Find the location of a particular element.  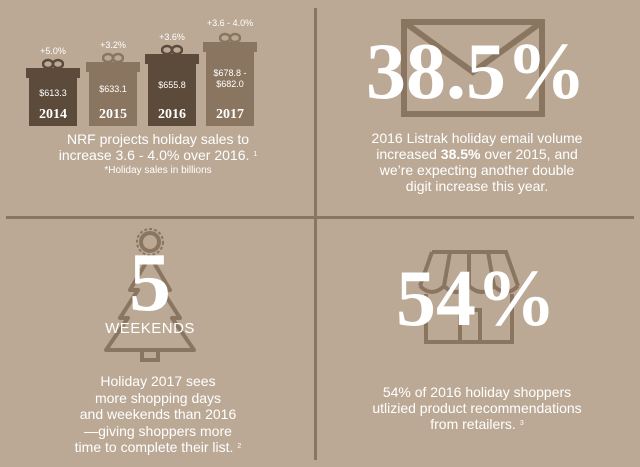

recommend-stat: 54% is located at coordinates (476, 299).